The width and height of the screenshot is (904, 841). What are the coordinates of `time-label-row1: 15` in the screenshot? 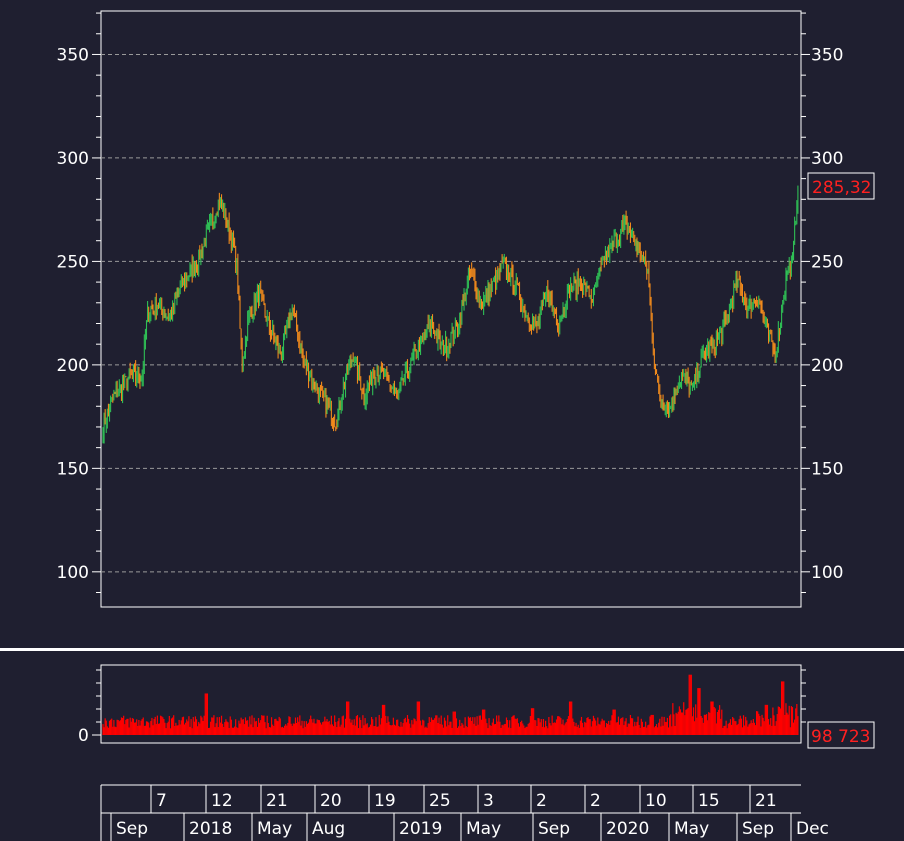 It's located at (709, 801).